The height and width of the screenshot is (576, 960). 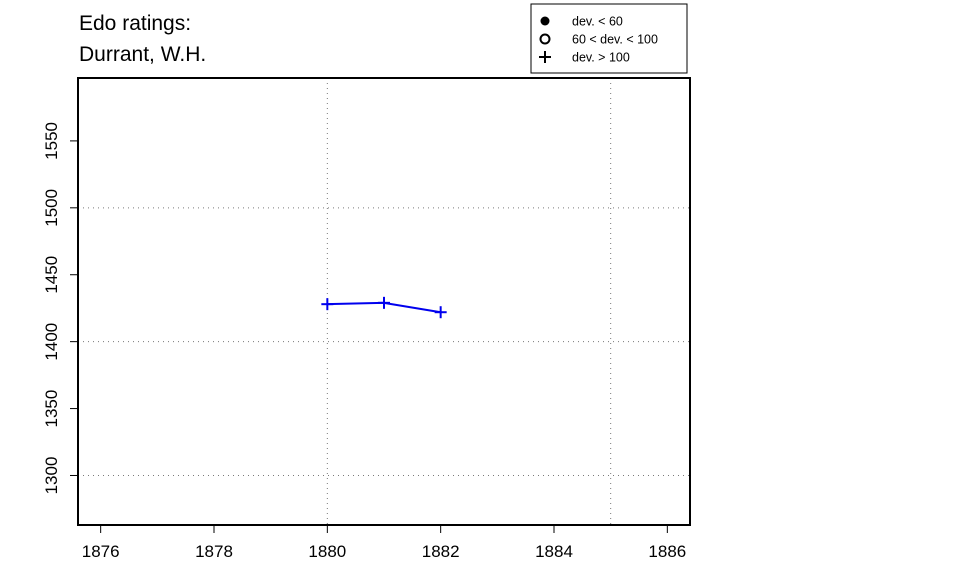 I want to click on legend-label: 60 < dev. < 100, so click(x=615, y=40).